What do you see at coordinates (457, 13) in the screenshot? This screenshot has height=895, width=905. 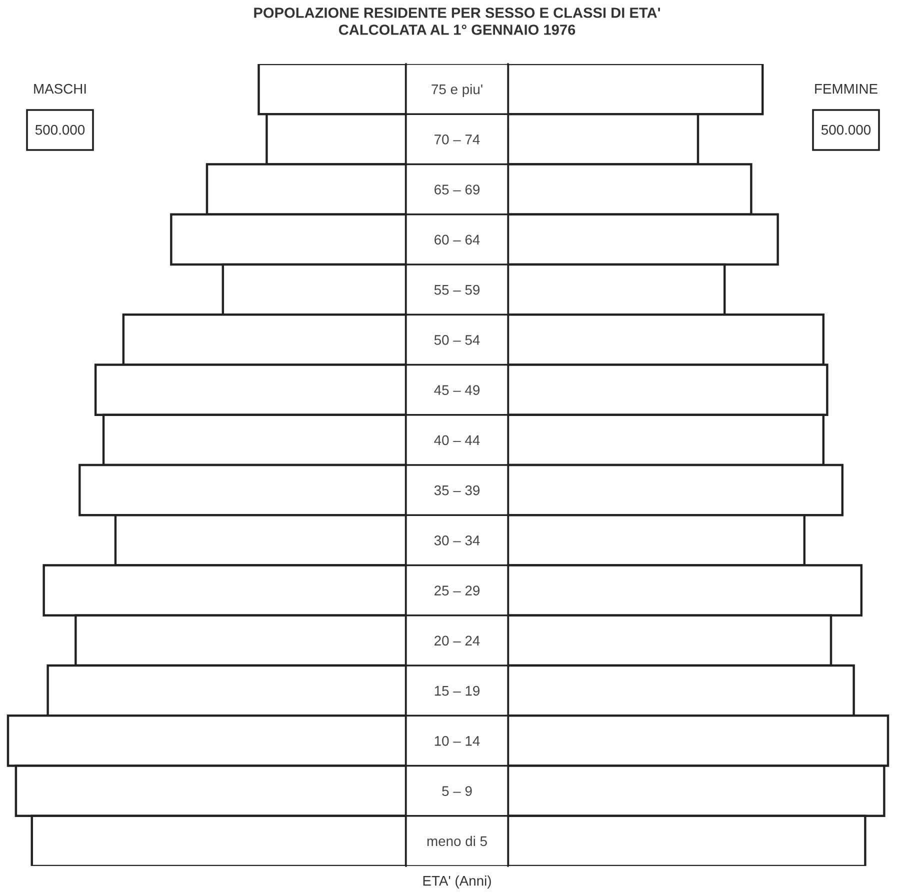 I see `text: POPOLAZIONE RESIDENTE PER SESSO E CLASSI DI ETA'` at bounding box center [457, 13].